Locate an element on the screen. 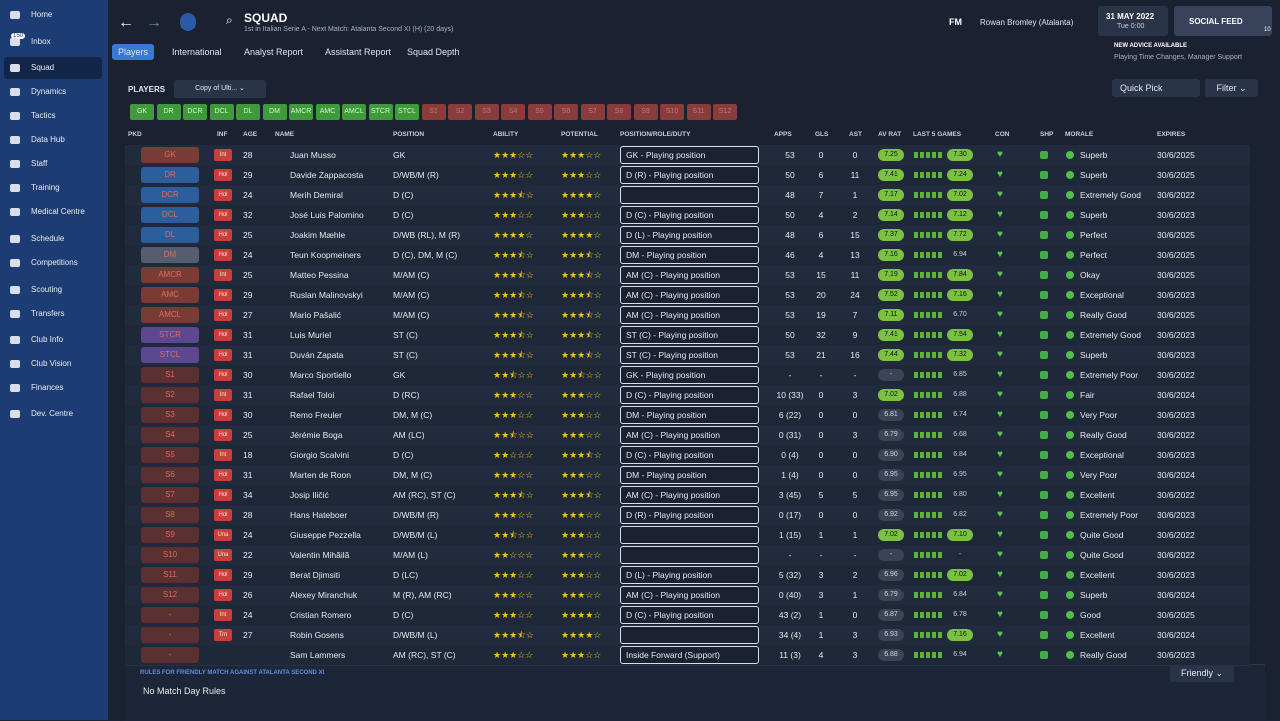  name: Marten de Roon is located at coordinates (320, 475).